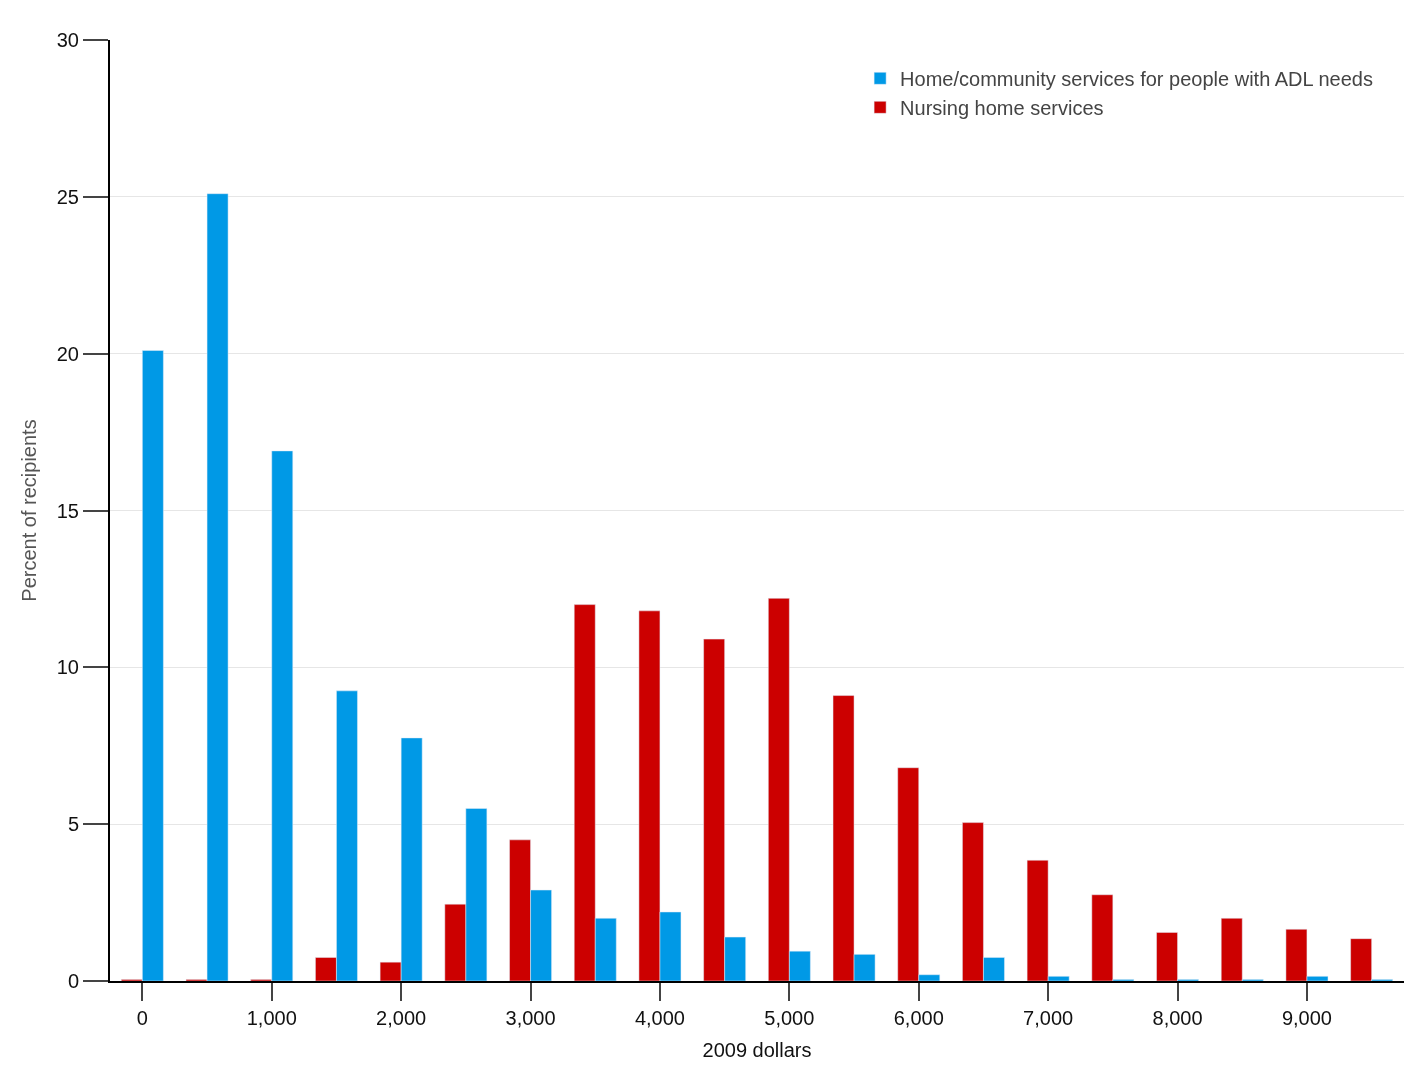 This screenshot has width=1424, height=1091. Describe the element at coordinates (1002, 108) in the screenshot. I see `legend-label: Nursing home services` at that location.